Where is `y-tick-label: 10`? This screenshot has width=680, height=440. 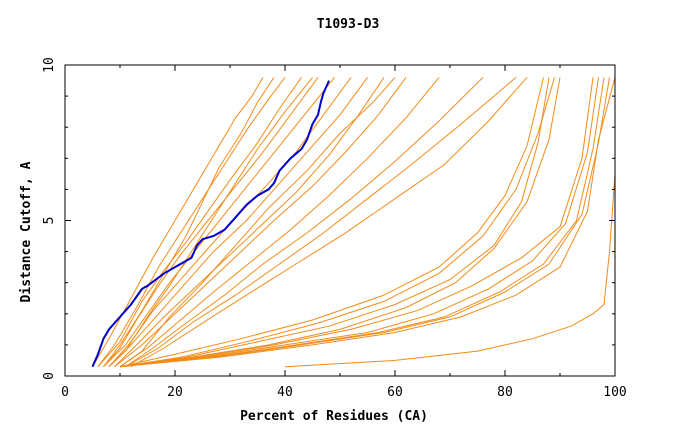 y-tick-label: 10 is located at coordinates (49, 65).